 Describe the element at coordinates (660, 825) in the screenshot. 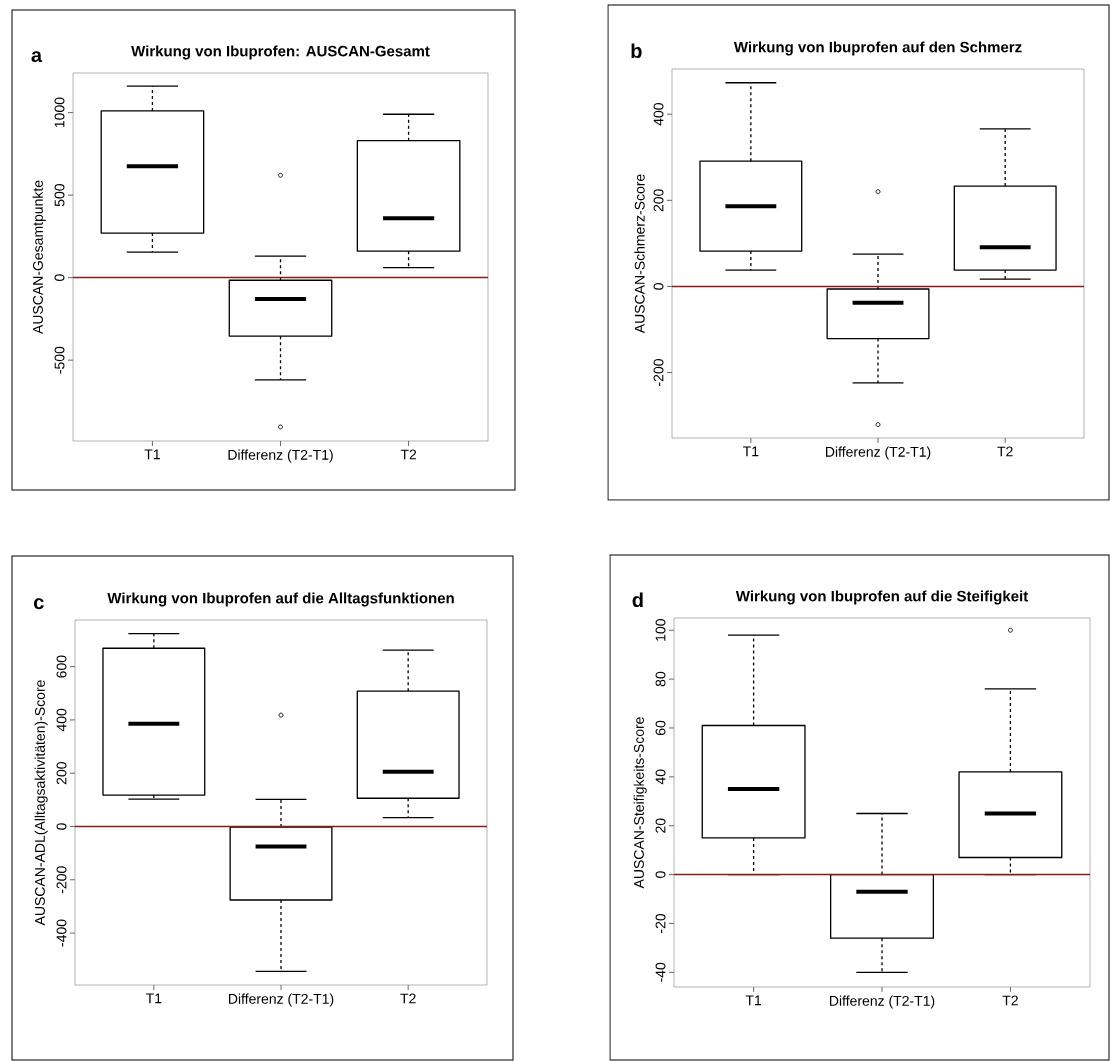

I see `y-tick-label: 20` at that location.